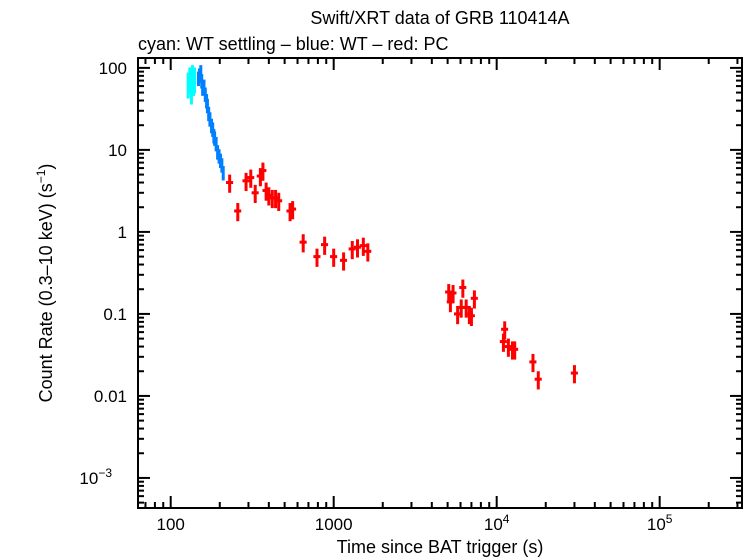 The height and width of the screenshot is (558, 746). I want to click on x-tick-label: 100, so click(171, 524).